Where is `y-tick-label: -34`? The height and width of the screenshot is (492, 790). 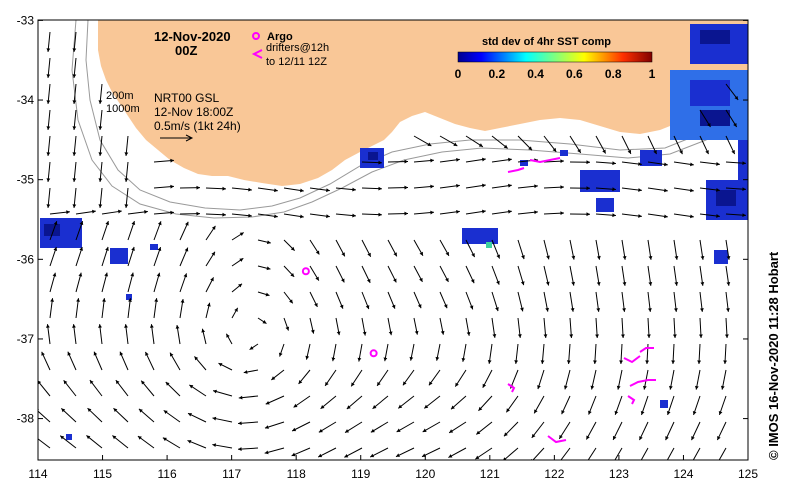 y-tick-label: -34 is located at coordinates (26, 100).